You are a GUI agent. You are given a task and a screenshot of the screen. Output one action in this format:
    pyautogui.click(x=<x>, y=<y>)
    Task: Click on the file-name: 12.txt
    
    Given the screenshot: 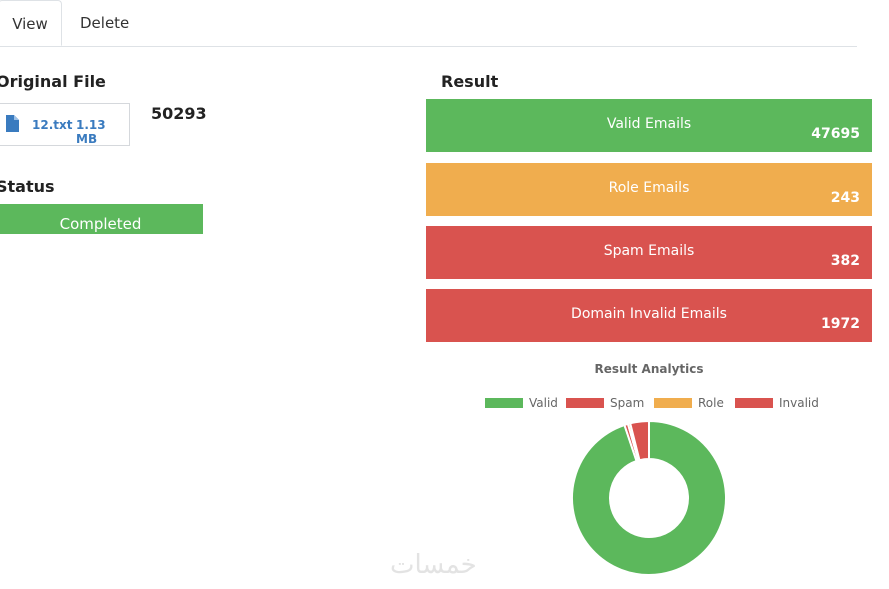 What is the action you would take?
    pyautogui.click(x=52, y=125)
    